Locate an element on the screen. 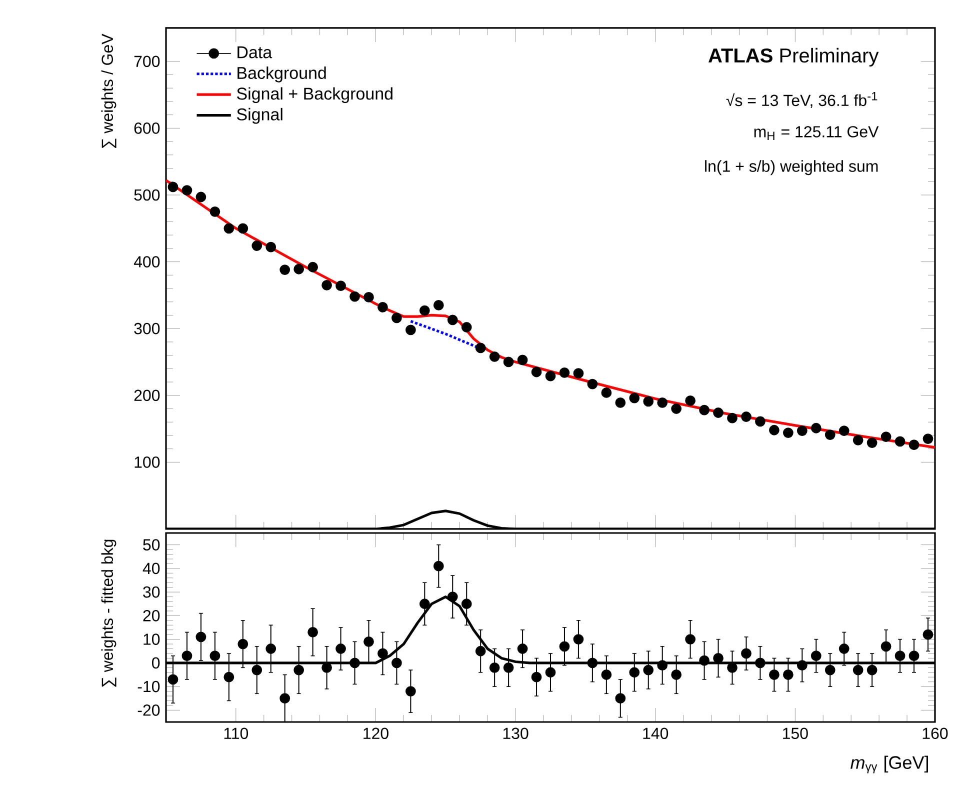 The width and height of the screenshot is (976, 797). legend-label: Background is located at coordinates (282, 74).